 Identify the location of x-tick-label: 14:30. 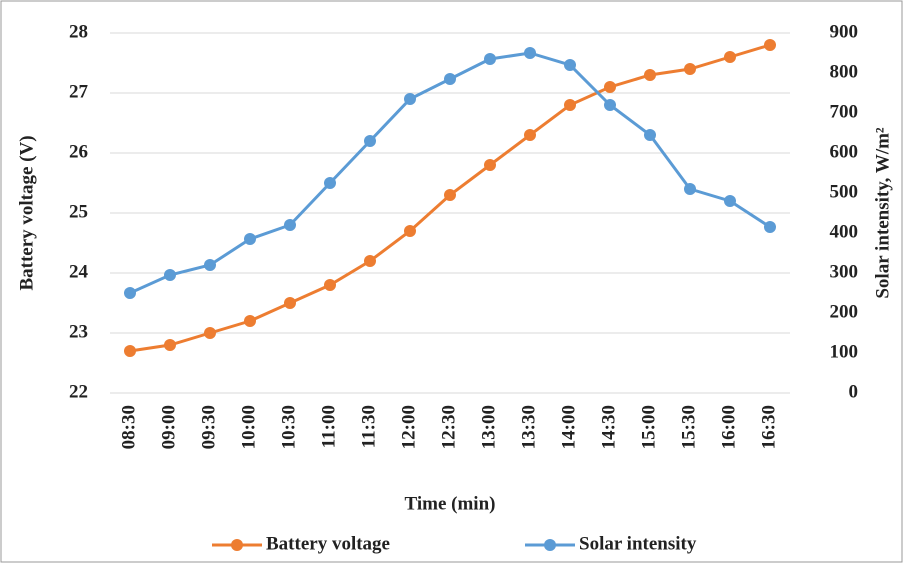
(608, 427).